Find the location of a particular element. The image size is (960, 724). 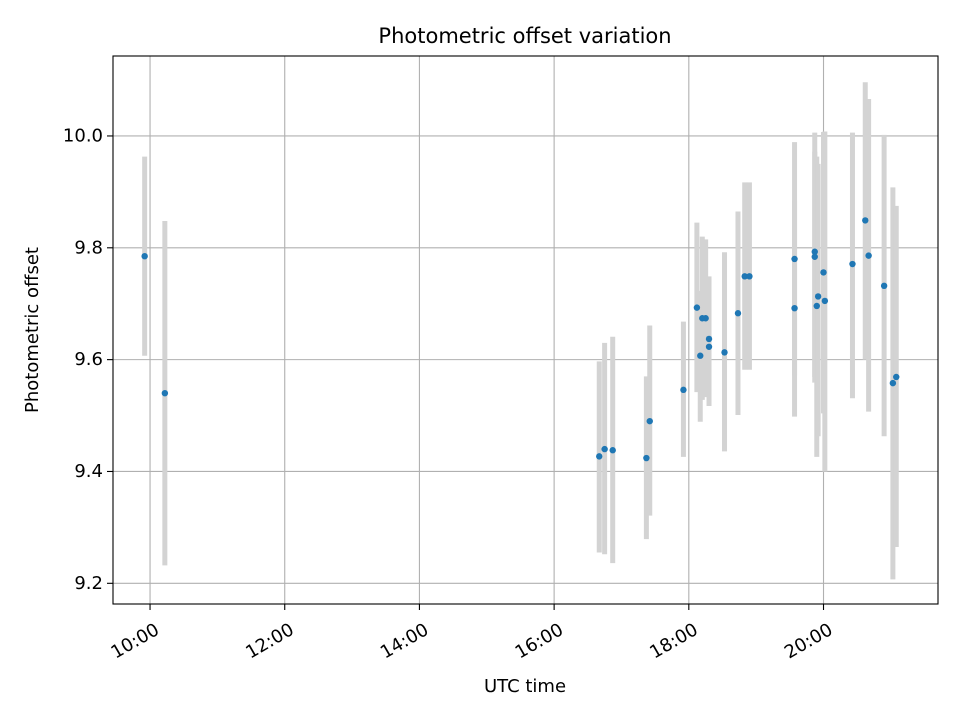

chart-title: Photometric offset variation is located at coordinates (524, 36).